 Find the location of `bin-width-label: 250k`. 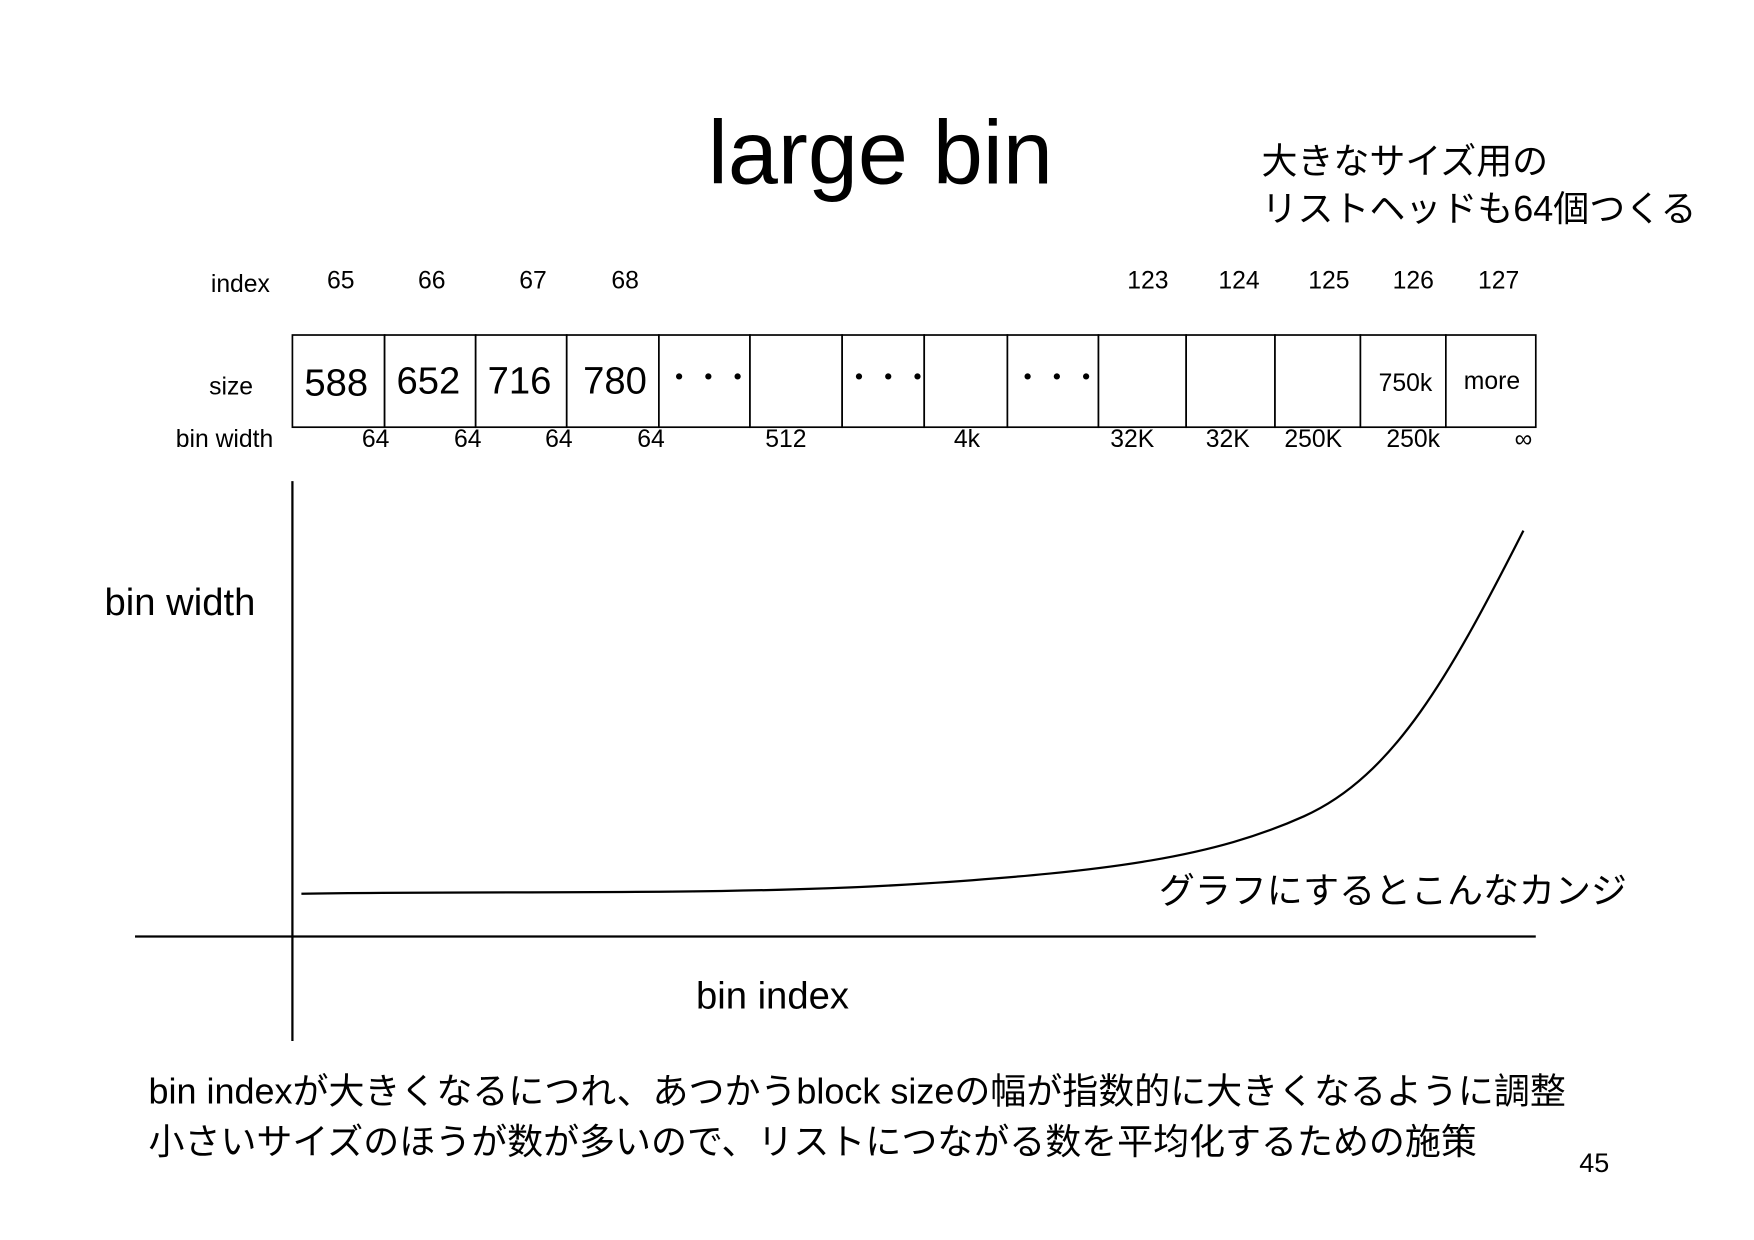

bin-width-label: 250k is located at coordinates (1413, 439).